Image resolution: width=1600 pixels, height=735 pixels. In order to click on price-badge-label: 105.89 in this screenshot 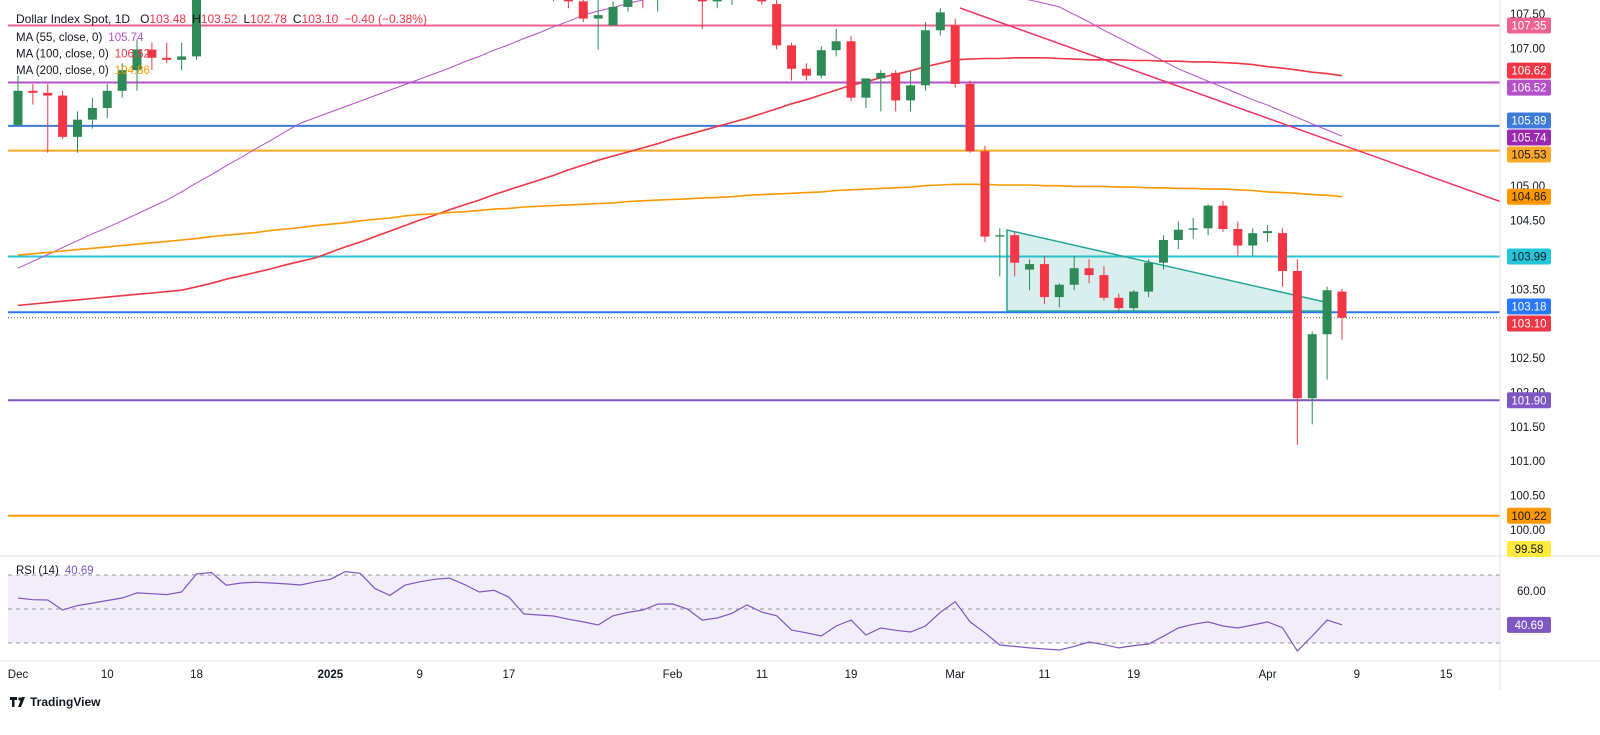, I will do `click(1528, 122)`.